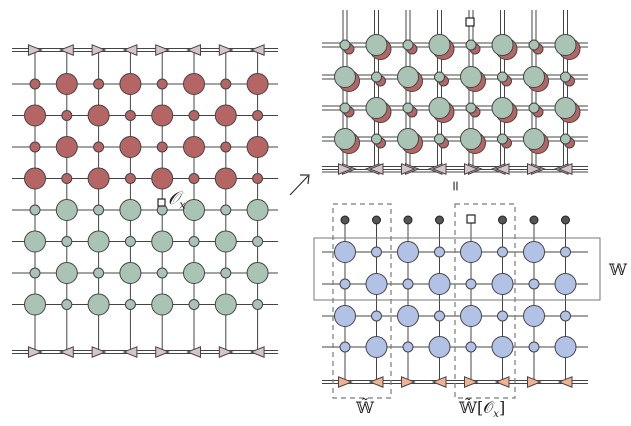 This screenshot has height=426, width=631. What do you see at coordinates (454, 186) in the screenshot?
I see `equals-sign: =` at bounding box center [454, 186].